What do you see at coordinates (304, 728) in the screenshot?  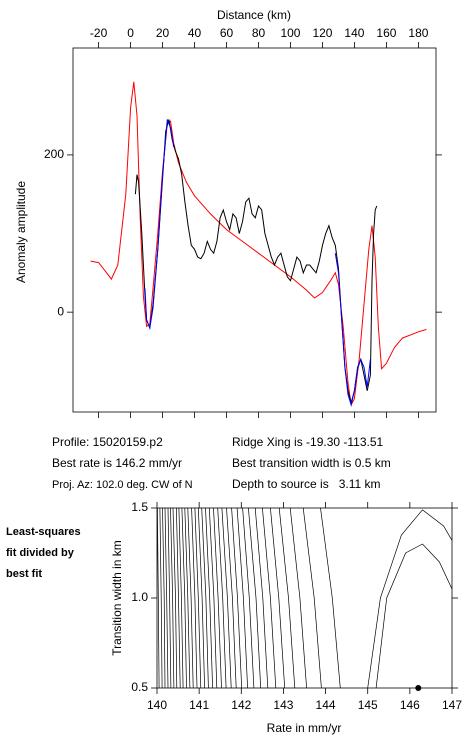 I see `x-axis-title: Rate in mm/yr` at bounding box center [304, 728].